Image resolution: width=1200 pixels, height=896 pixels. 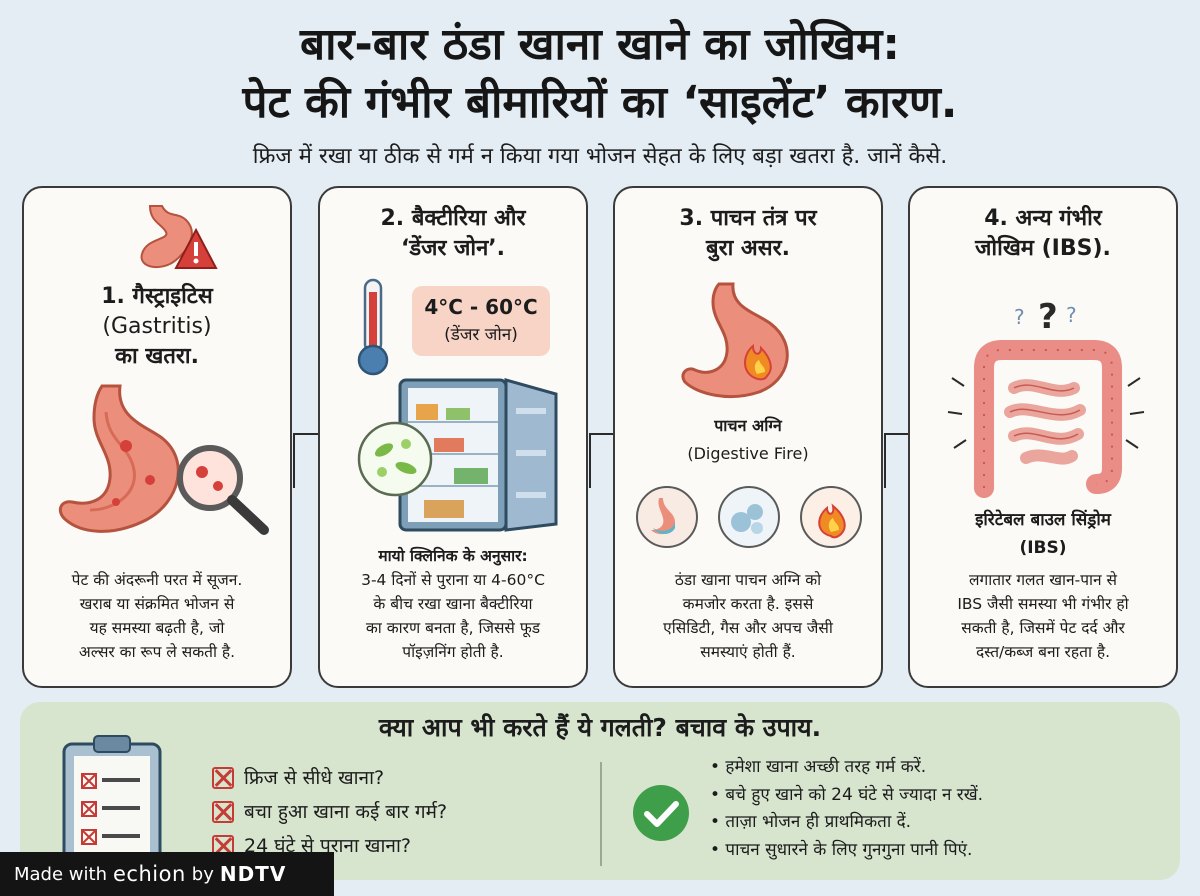 What do you see at coordinates (314, 778) in the screenshot?
I see `mistake-text: फ्रिज से सीधे खाना?` at bounding box center [314, 778].